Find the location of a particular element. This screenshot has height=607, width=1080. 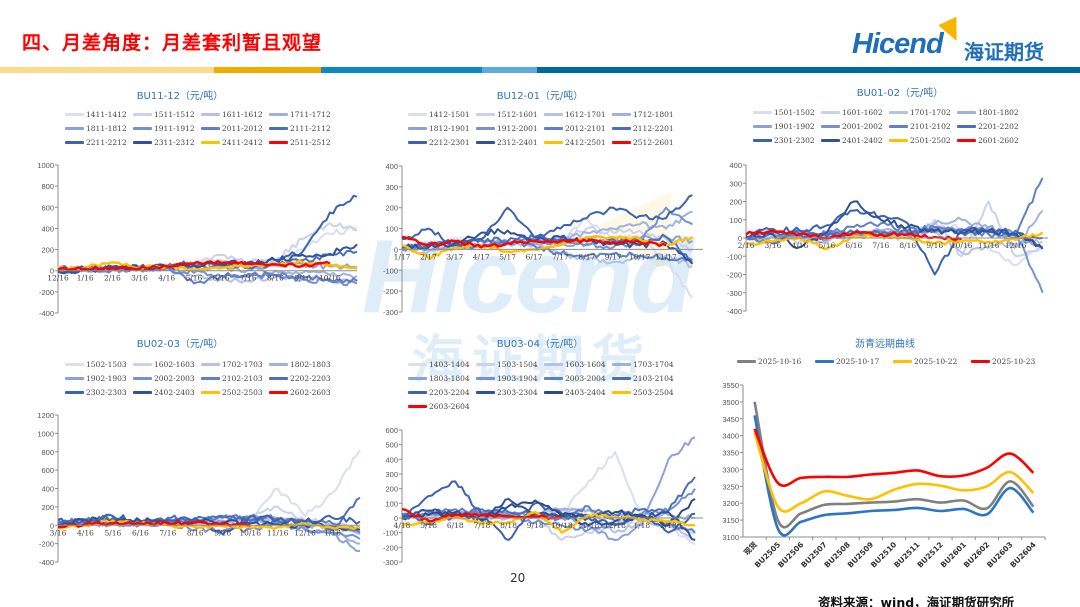

legend-item: 2101-2102 is located at coordinates (923, 126).